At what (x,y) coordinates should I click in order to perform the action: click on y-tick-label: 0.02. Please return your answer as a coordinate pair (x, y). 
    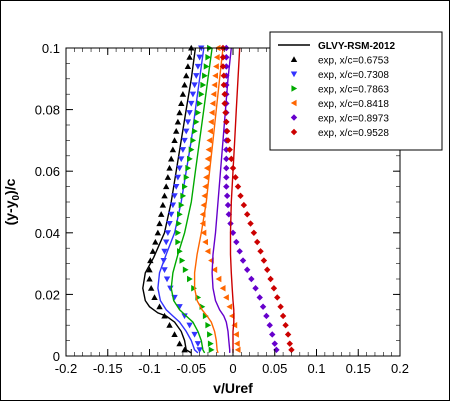
    Looking at the image, I should click on (47, 294).